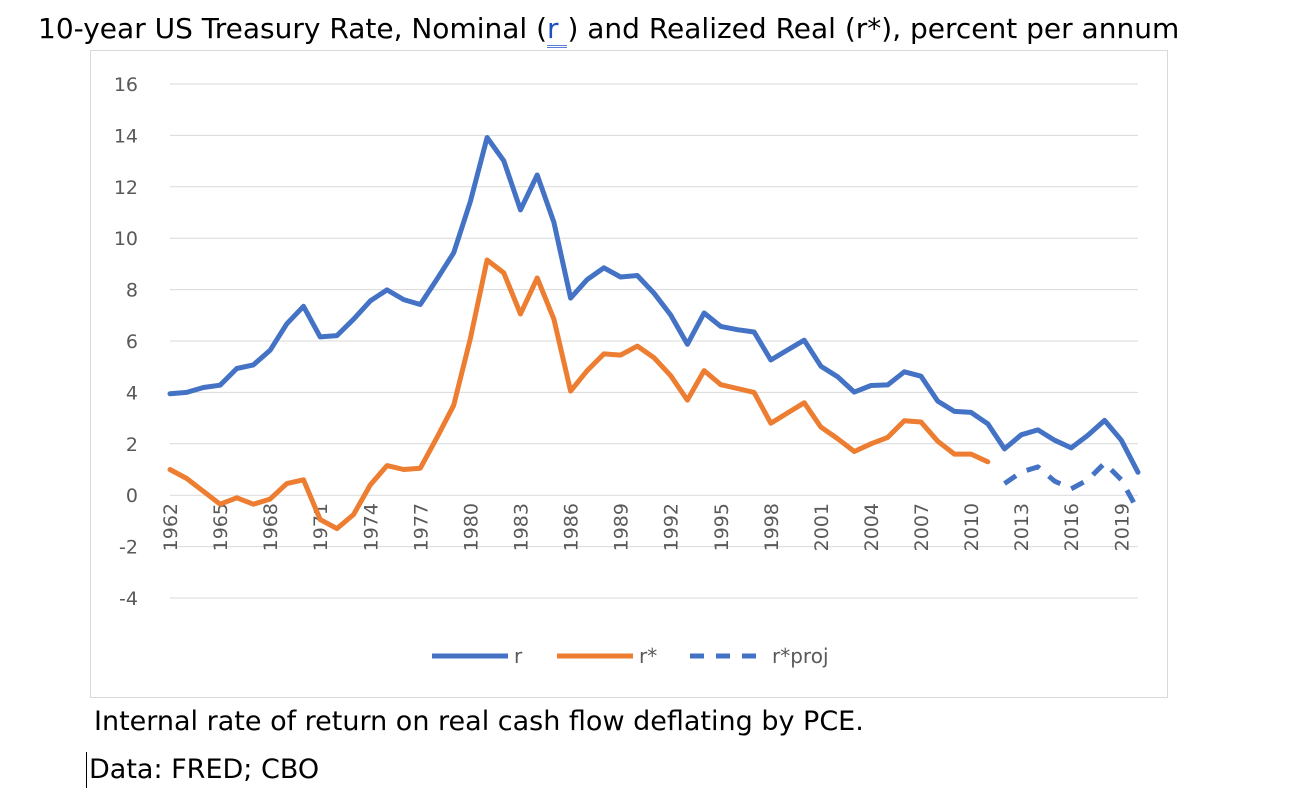  What do you see at coordinates (132, 393) in the screenshot?
I see `y-tick-label: 4` at bounding box center [132, 393].